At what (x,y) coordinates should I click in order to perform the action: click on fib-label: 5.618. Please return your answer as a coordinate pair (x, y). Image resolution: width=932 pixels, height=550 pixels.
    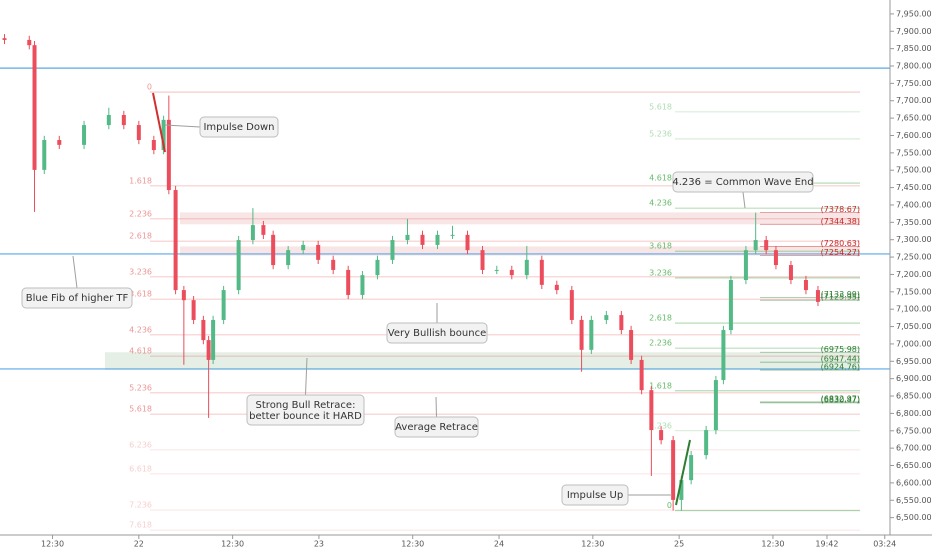
    Looking at the image, I should click on (660, 106).